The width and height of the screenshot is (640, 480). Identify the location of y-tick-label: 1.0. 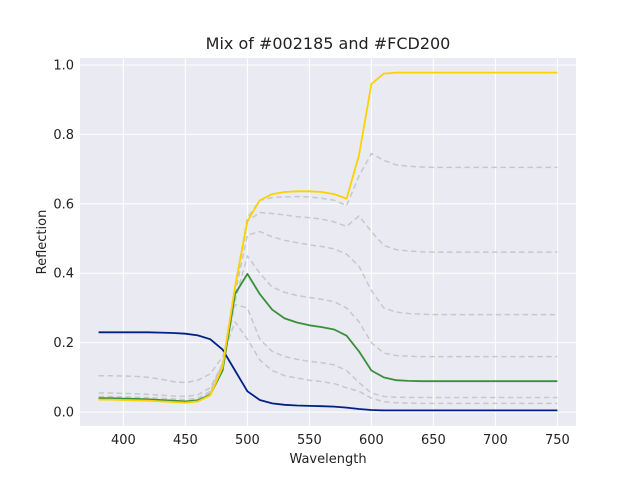
(63, 65).